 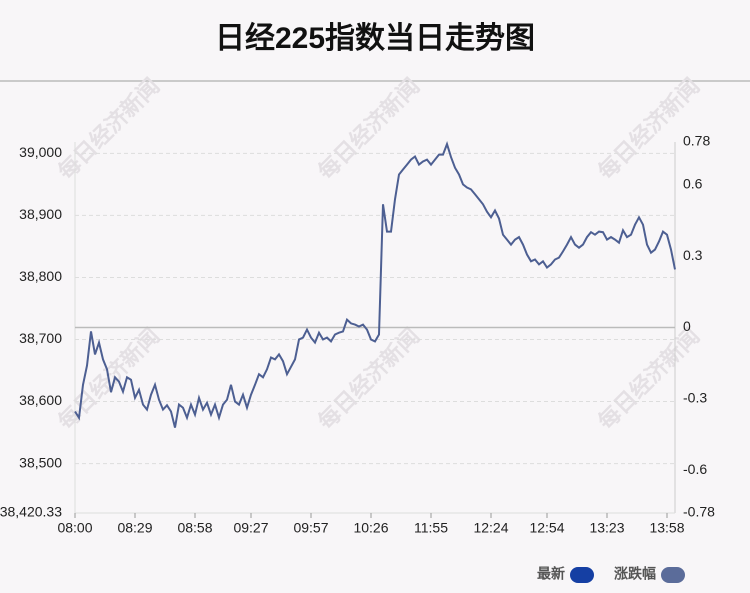 What do you see at coordinates (551, 574) in the screenshot?
I see `legend-label: 最新` at bounding box center [551, 574].